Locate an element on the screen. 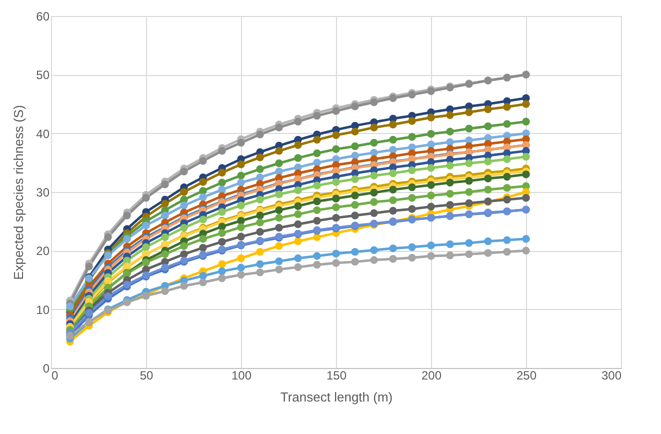 This screenshot has width=661, height=434. x-tick-label: 150 is located at coordinates (336, 375).